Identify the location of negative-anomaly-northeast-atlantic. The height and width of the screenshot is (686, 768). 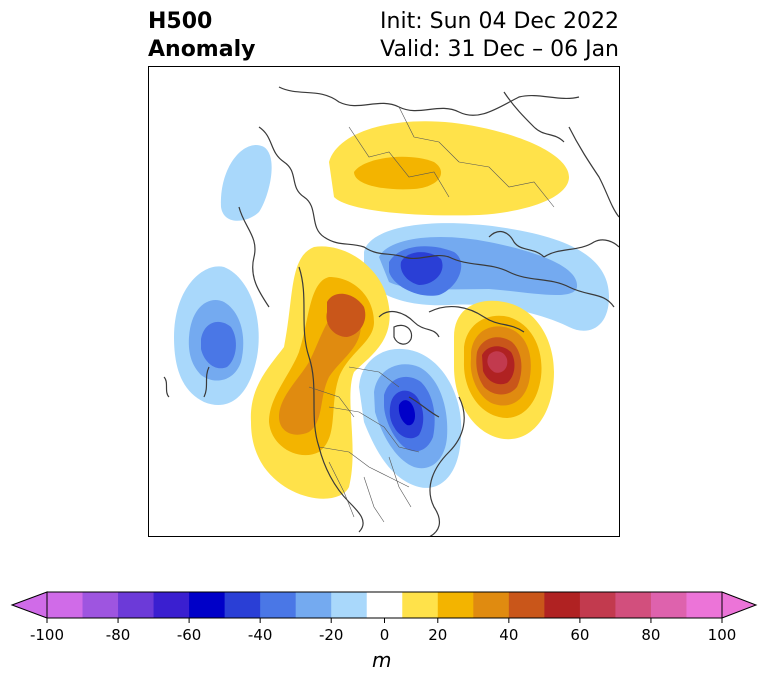
(246, 183).